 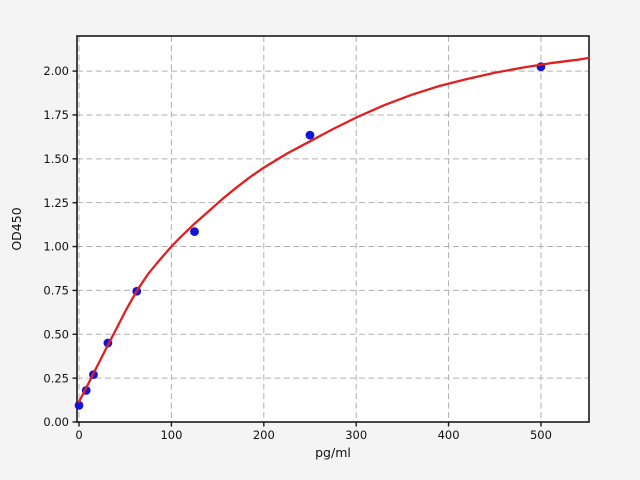 I want to click on x-tick-label: 300, so click(x=356, y=435).